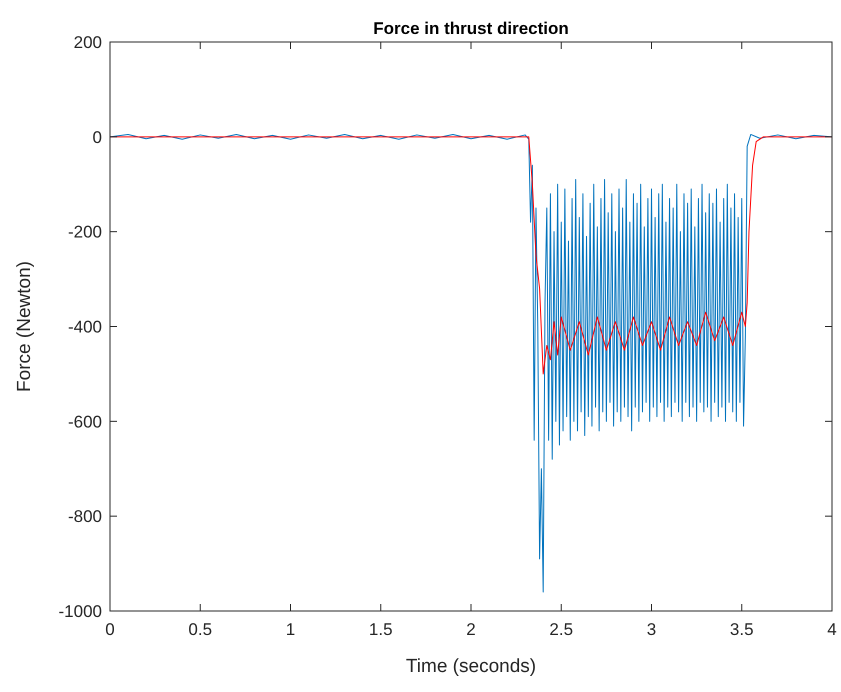 This screenshot has height=692, width=841. What do you see at coordinates (651, 629) in the screenshot?
I see `x-tick-label: 3` at bounding box center [651, 629].